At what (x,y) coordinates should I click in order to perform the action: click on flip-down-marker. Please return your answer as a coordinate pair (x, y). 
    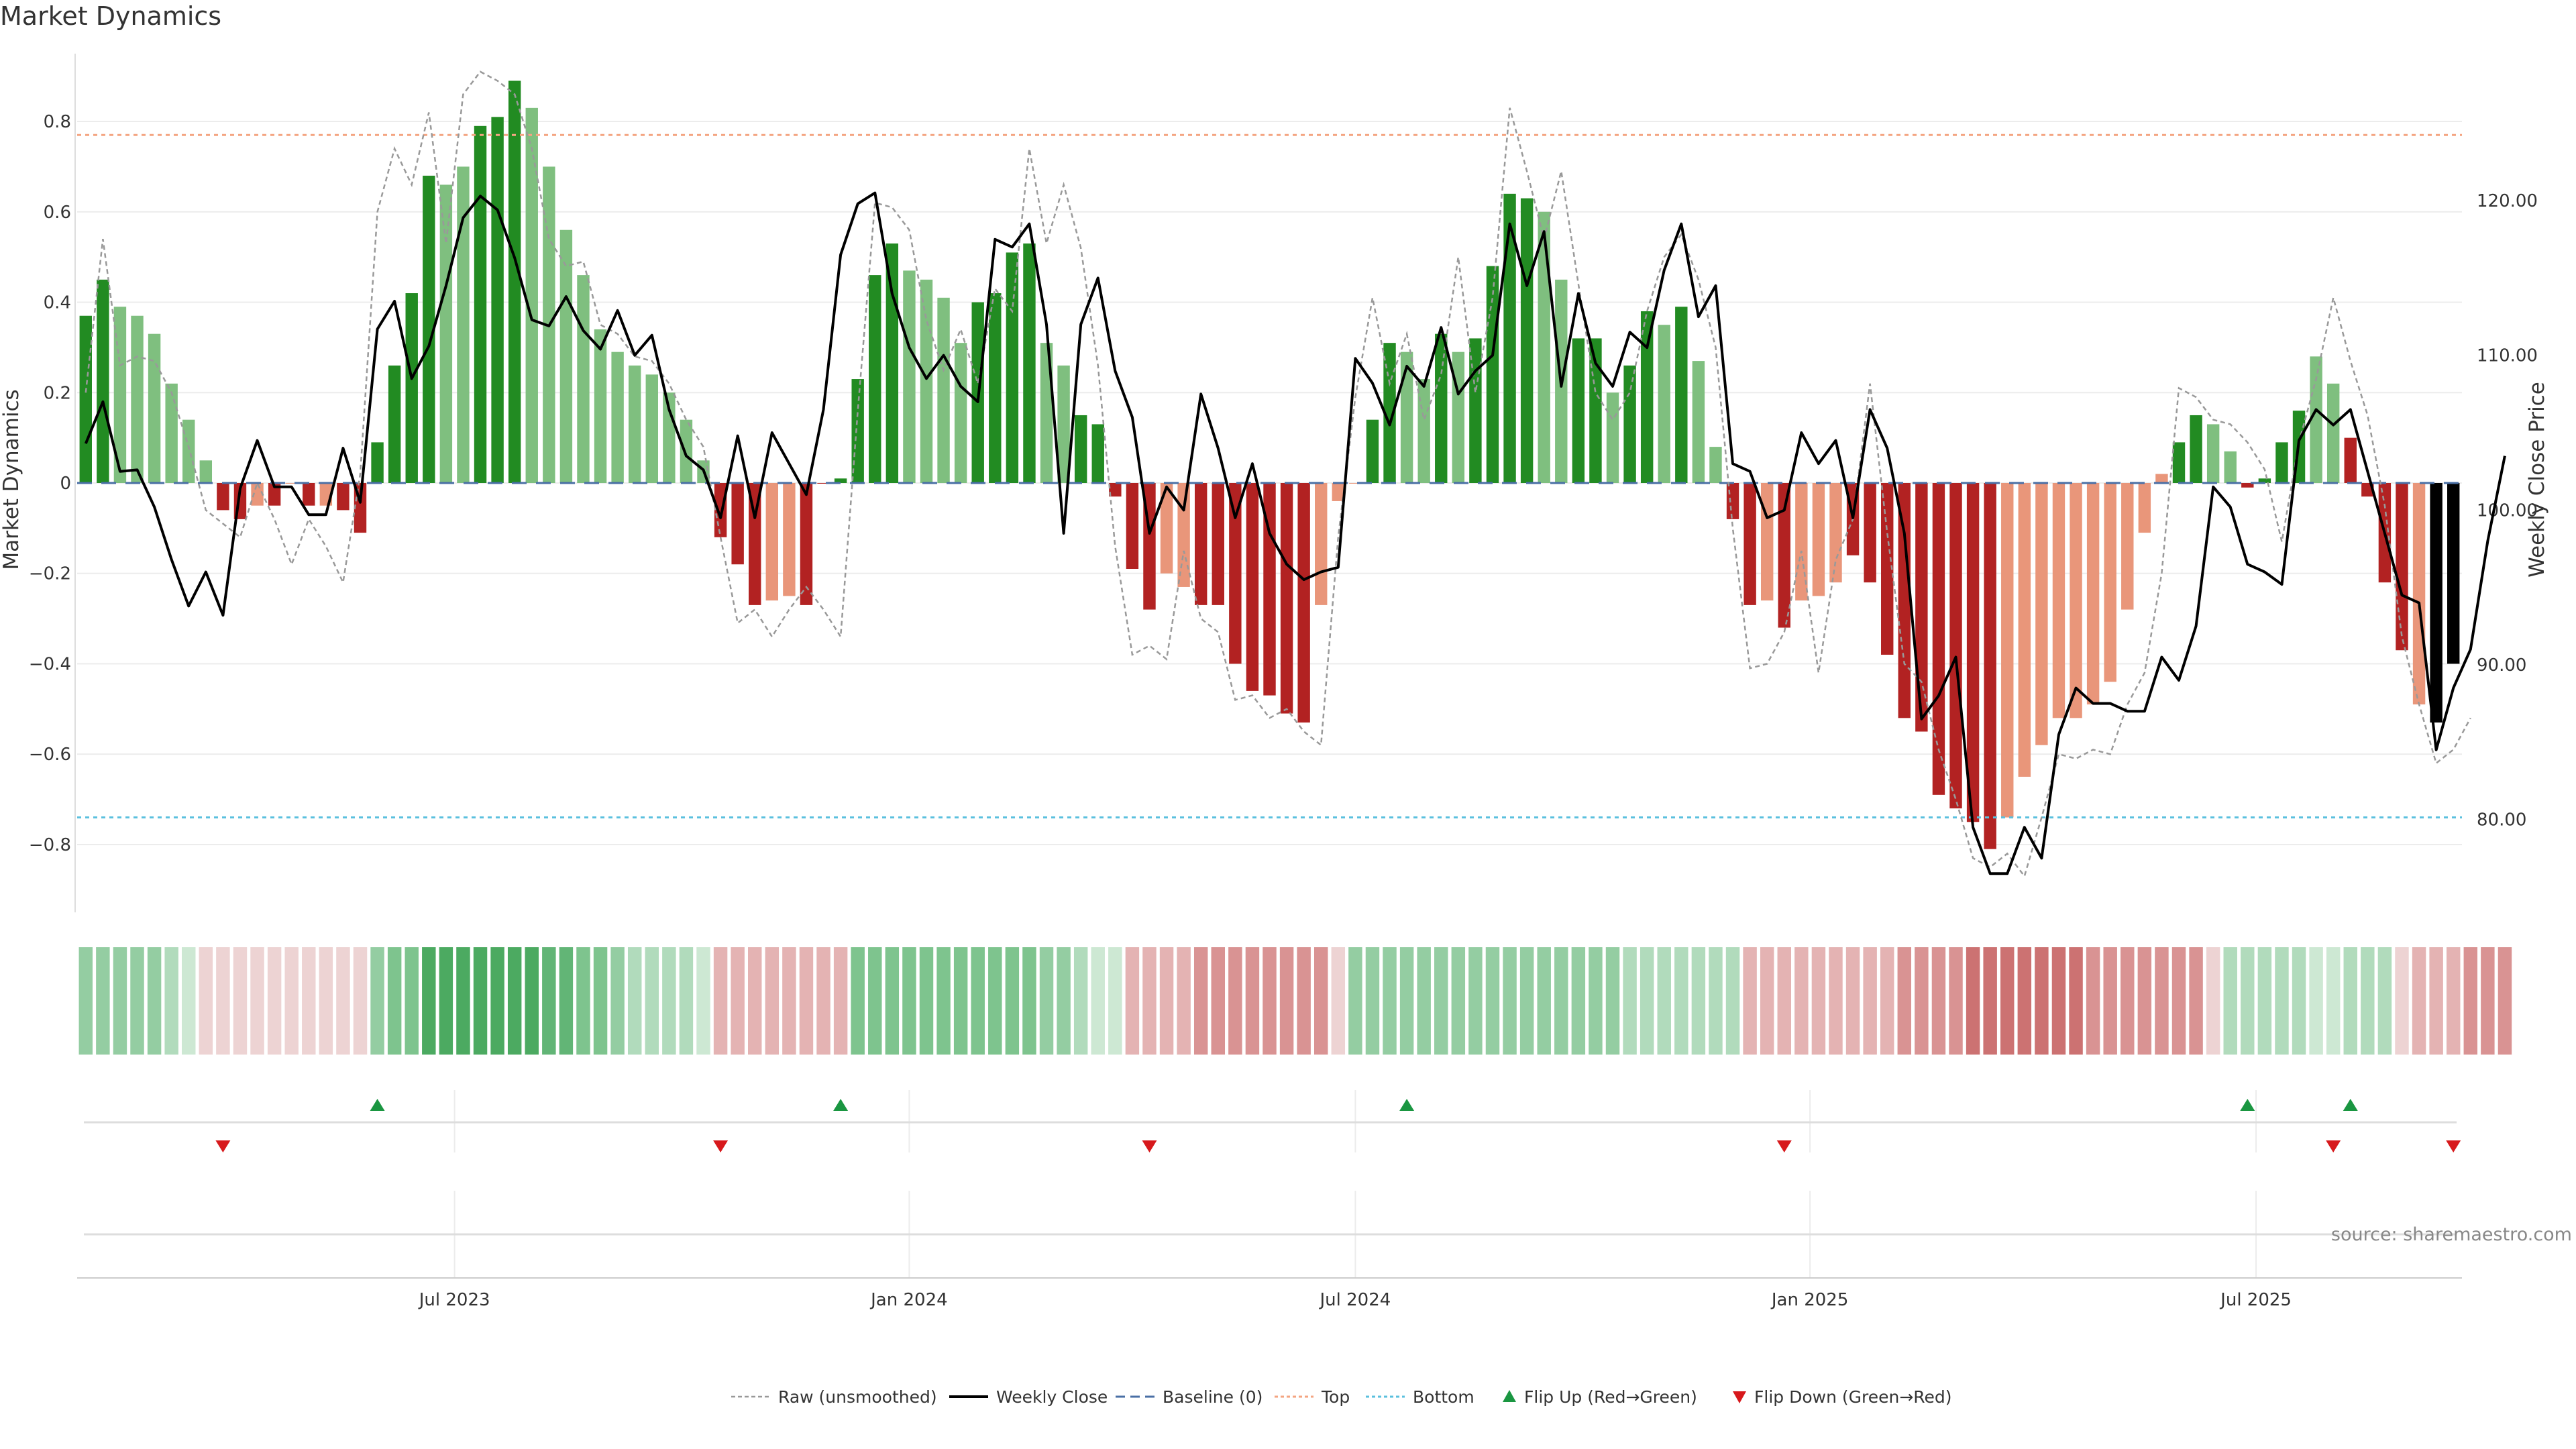
    Looking at the image, I should click on (1149, 1146).